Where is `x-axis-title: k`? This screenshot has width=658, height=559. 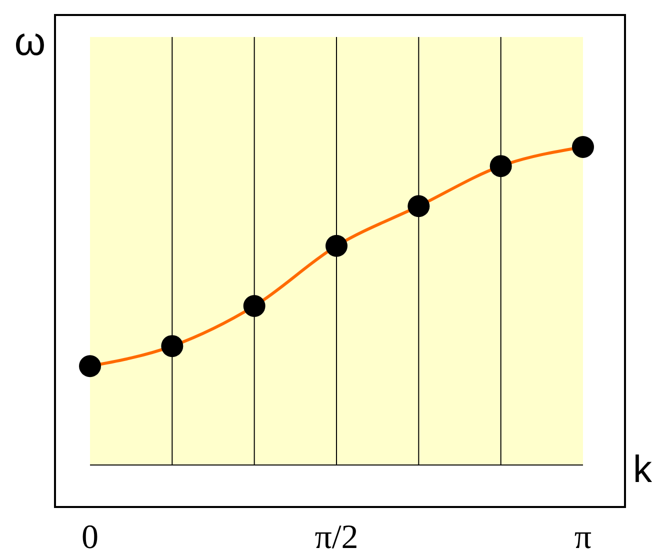
x-axis-title: k is located at coordinates (643, 470).